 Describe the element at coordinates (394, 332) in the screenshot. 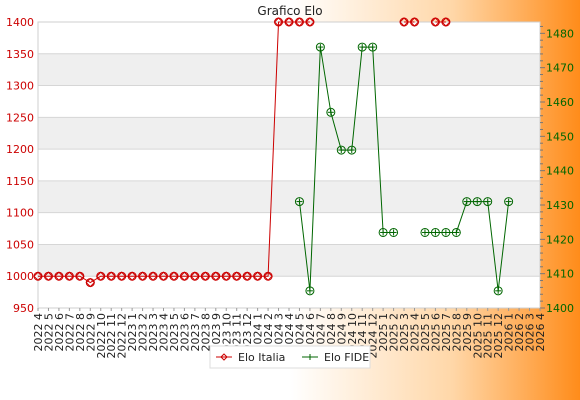

I see `x-tick-label: 2025 2` at that location.